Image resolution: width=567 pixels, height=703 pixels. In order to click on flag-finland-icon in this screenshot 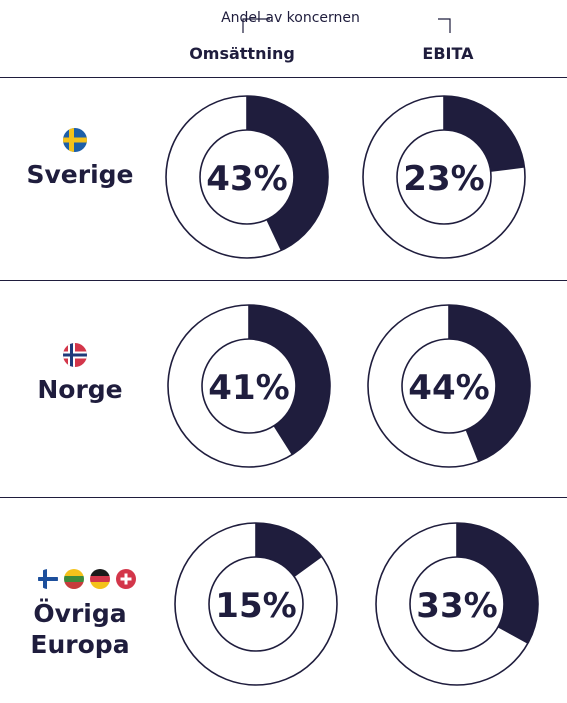, I will do `click(48, 579)`.